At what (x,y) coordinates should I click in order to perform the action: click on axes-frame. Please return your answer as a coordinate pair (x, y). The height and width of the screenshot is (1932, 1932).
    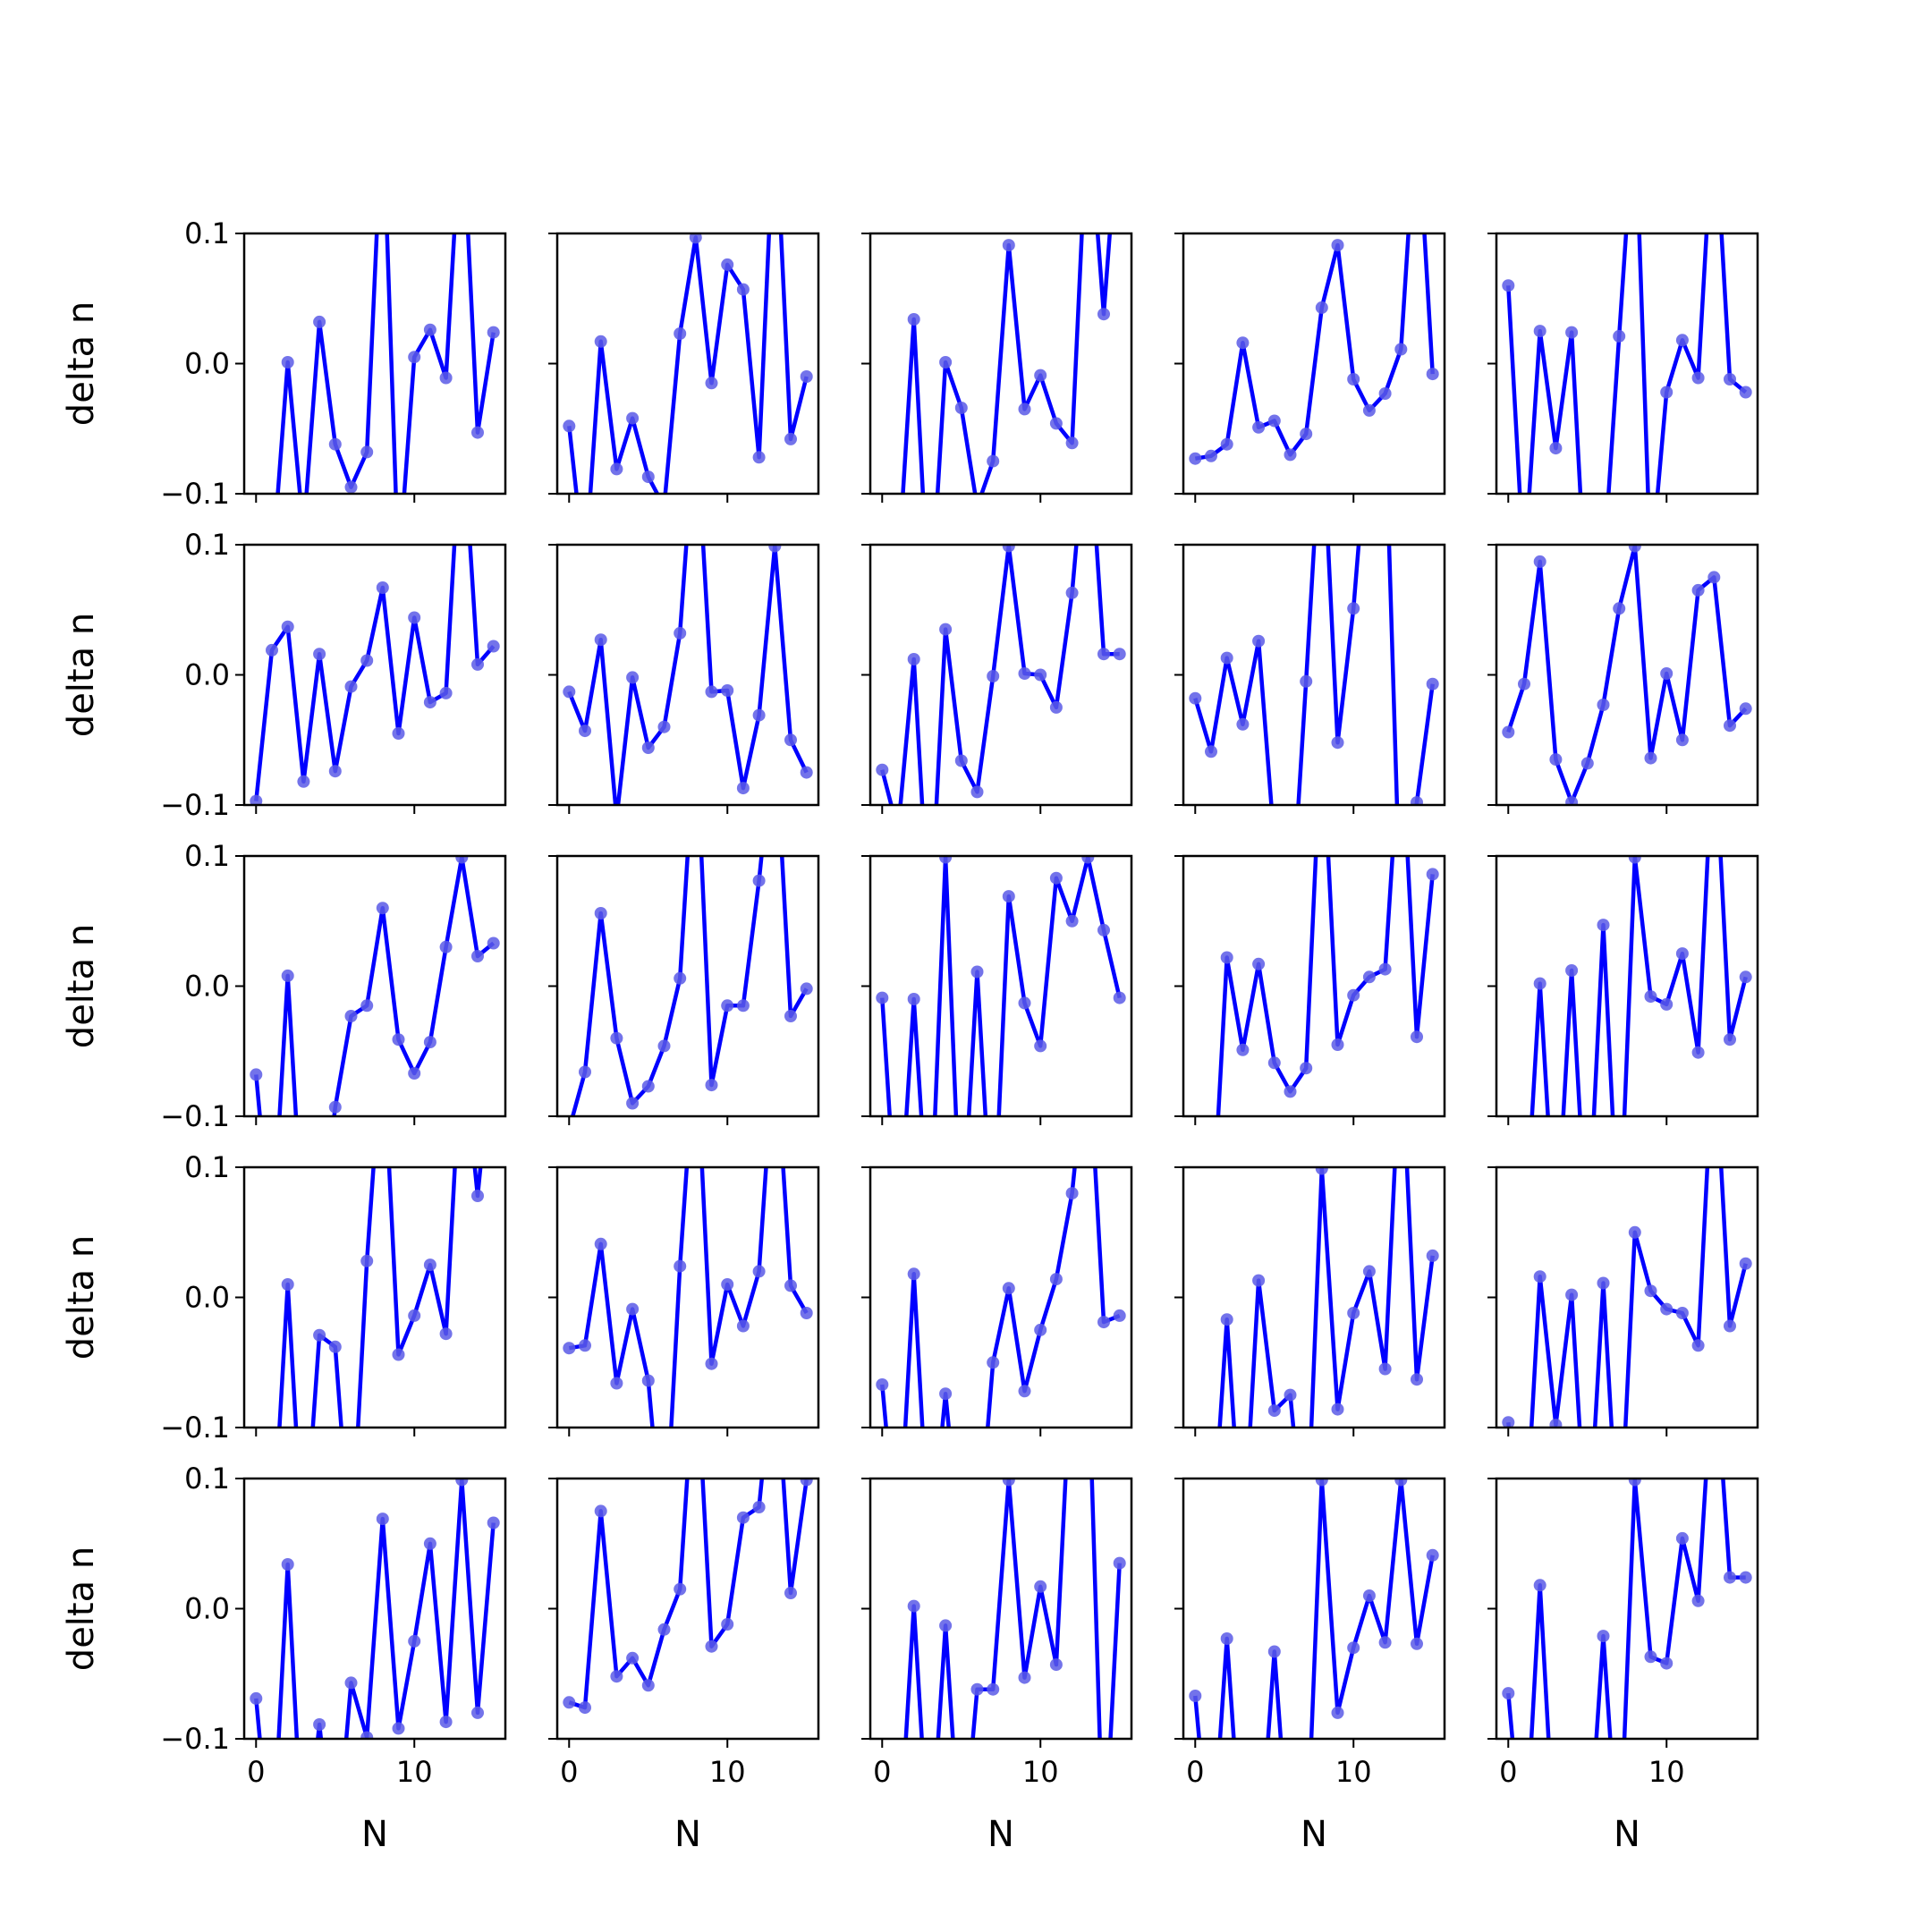
    Looking at the image, I should click on (687, 986).